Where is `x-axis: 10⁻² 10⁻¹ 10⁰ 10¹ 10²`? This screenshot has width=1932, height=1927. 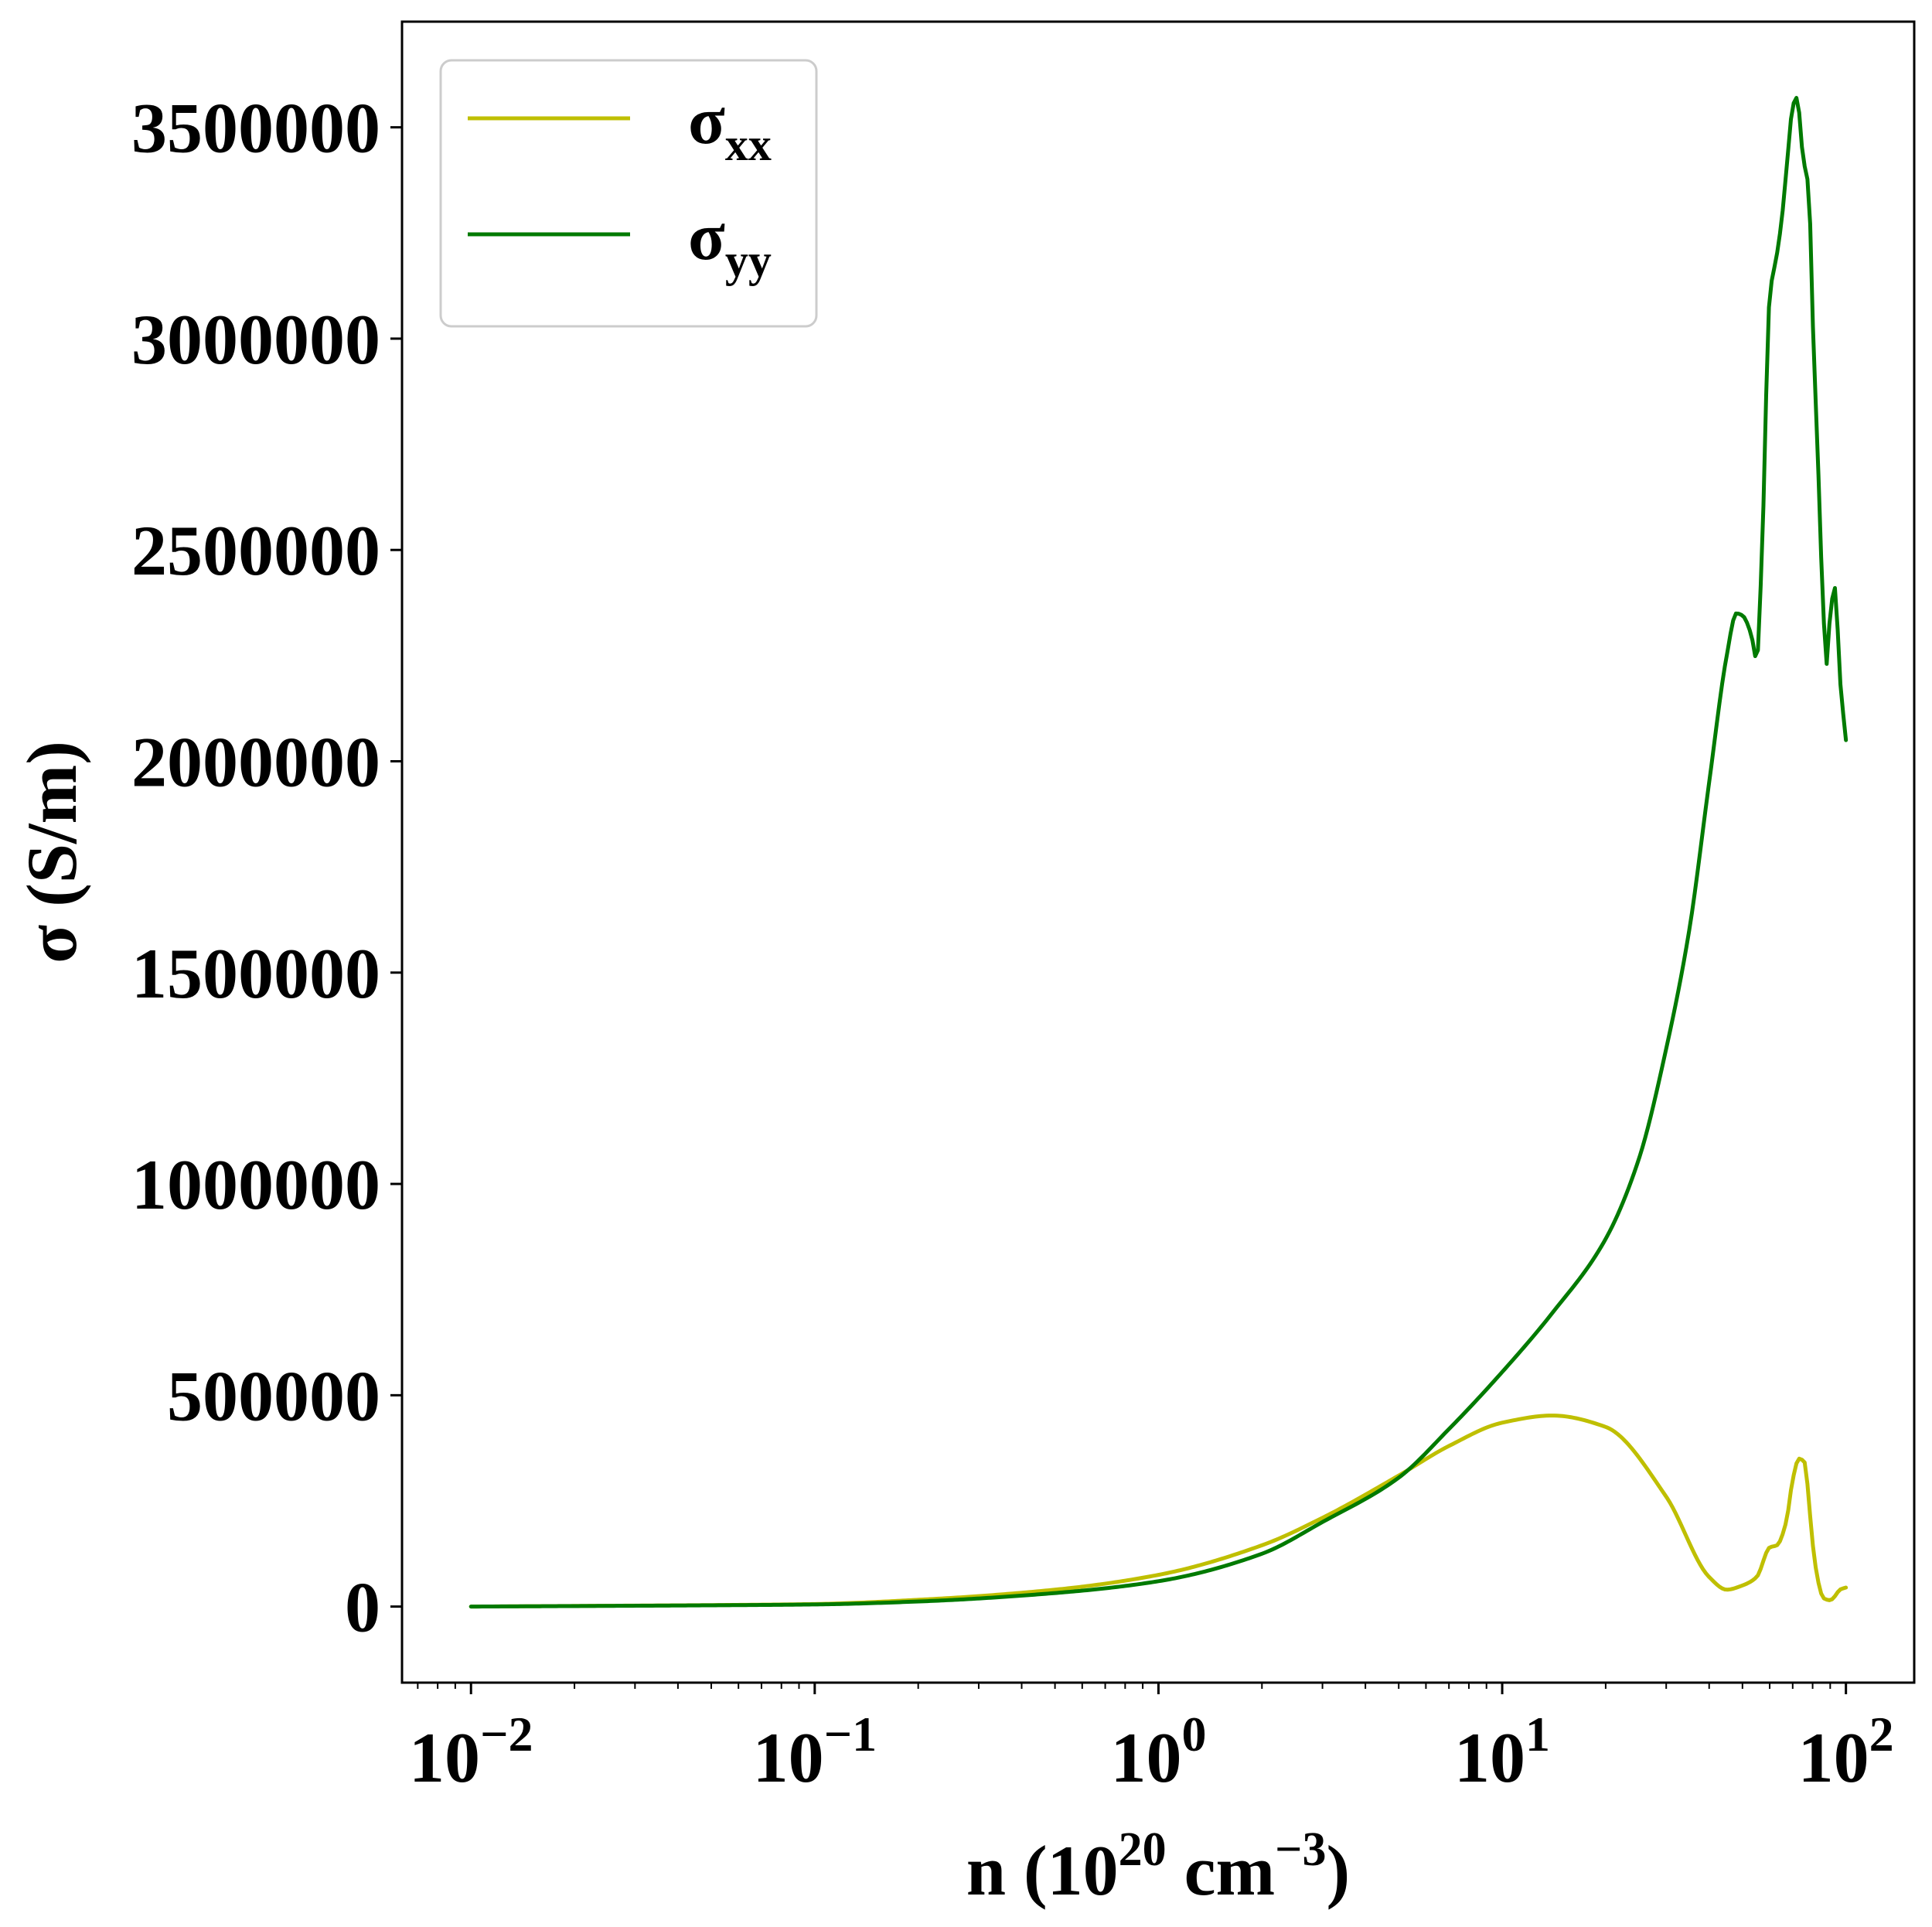
x-axis: 10⁻² 10⁻¹ 10⁰ 10¹ 10² is located at coordinates (1151, 1740).